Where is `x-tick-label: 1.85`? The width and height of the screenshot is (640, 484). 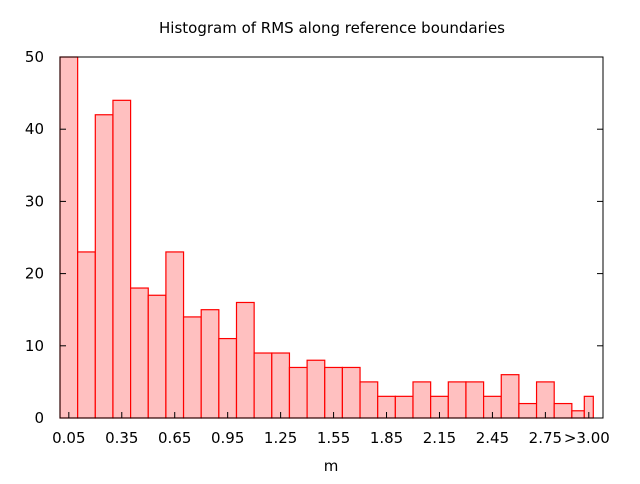
x-tick-label: 1.85 is located at coordinates (386, 438).